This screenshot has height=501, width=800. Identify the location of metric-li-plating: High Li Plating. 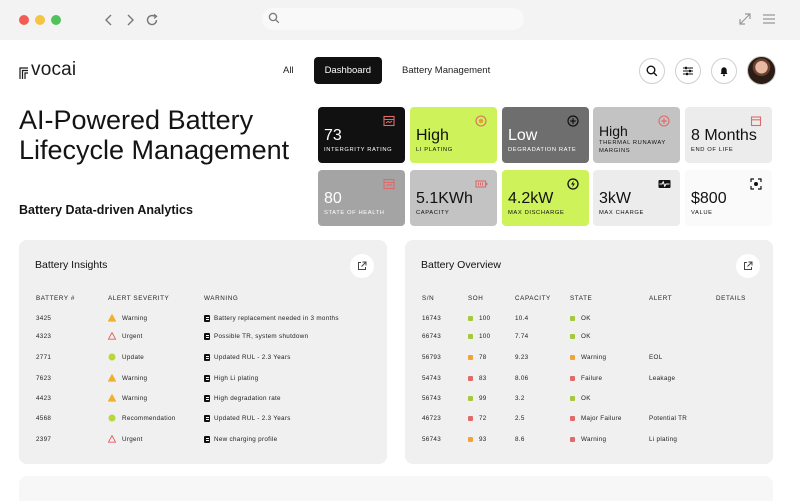
(453, 135).